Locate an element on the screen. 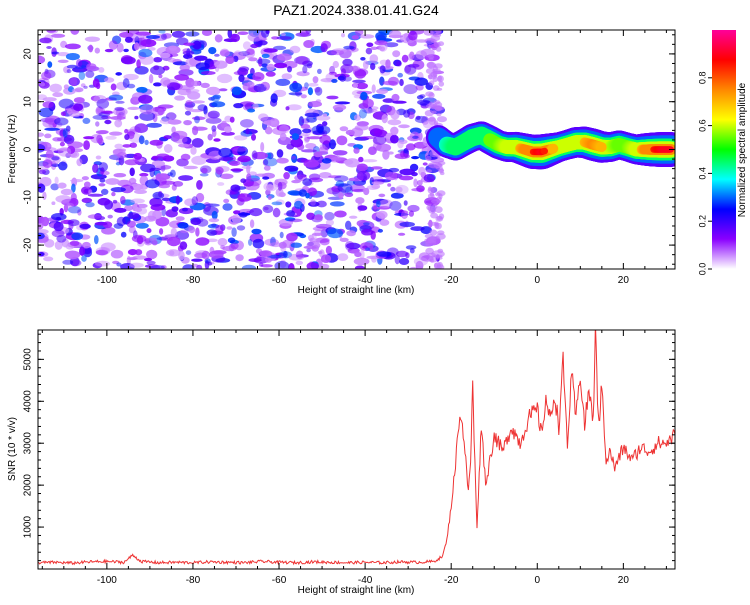 This screenshot has height=605, width=750. y-tick-label: -10 is located at coordinates (28, 197).